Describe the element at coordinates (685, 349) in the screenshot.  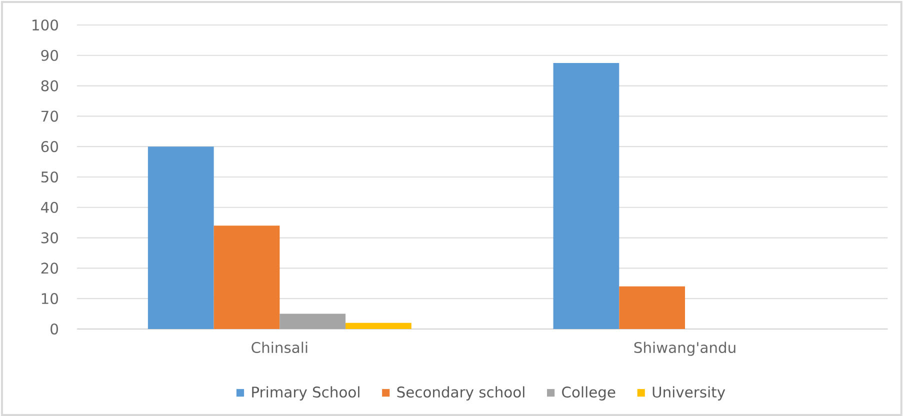
I see `x-tick-label: Shiwang'andu` at that location.